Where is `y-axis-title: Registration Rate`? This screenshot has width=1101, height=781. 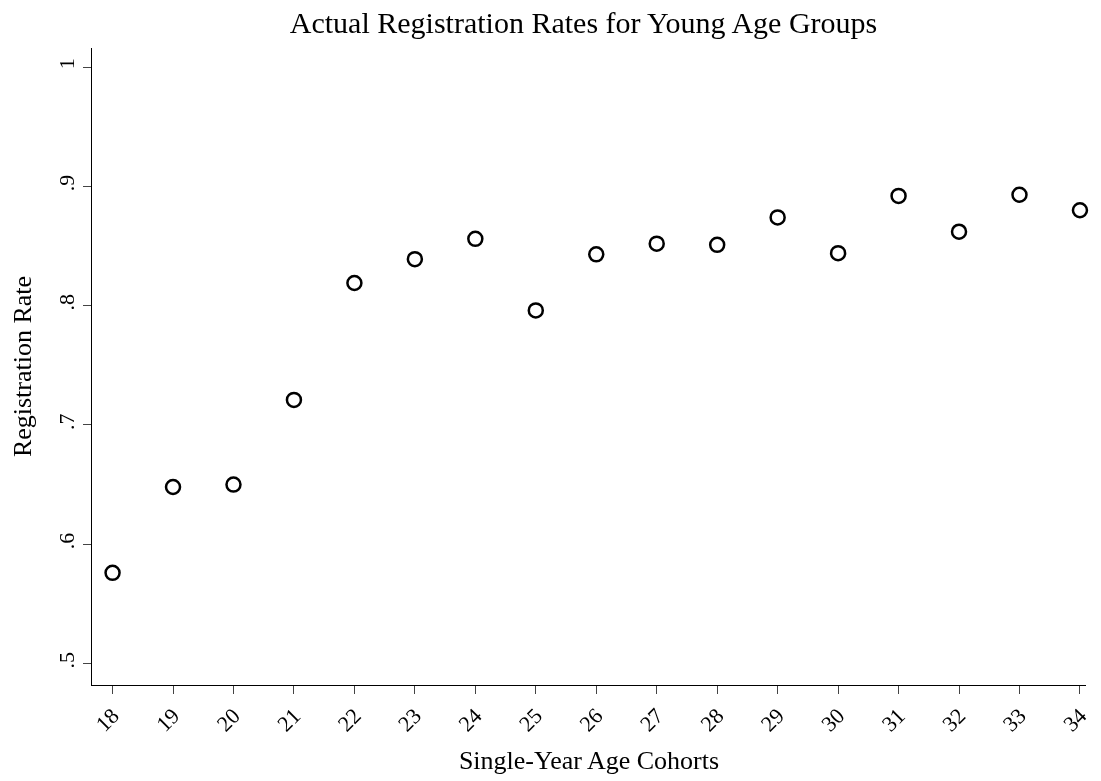 y-axis-title: Registration Rate is located at coordinates (22, 366).